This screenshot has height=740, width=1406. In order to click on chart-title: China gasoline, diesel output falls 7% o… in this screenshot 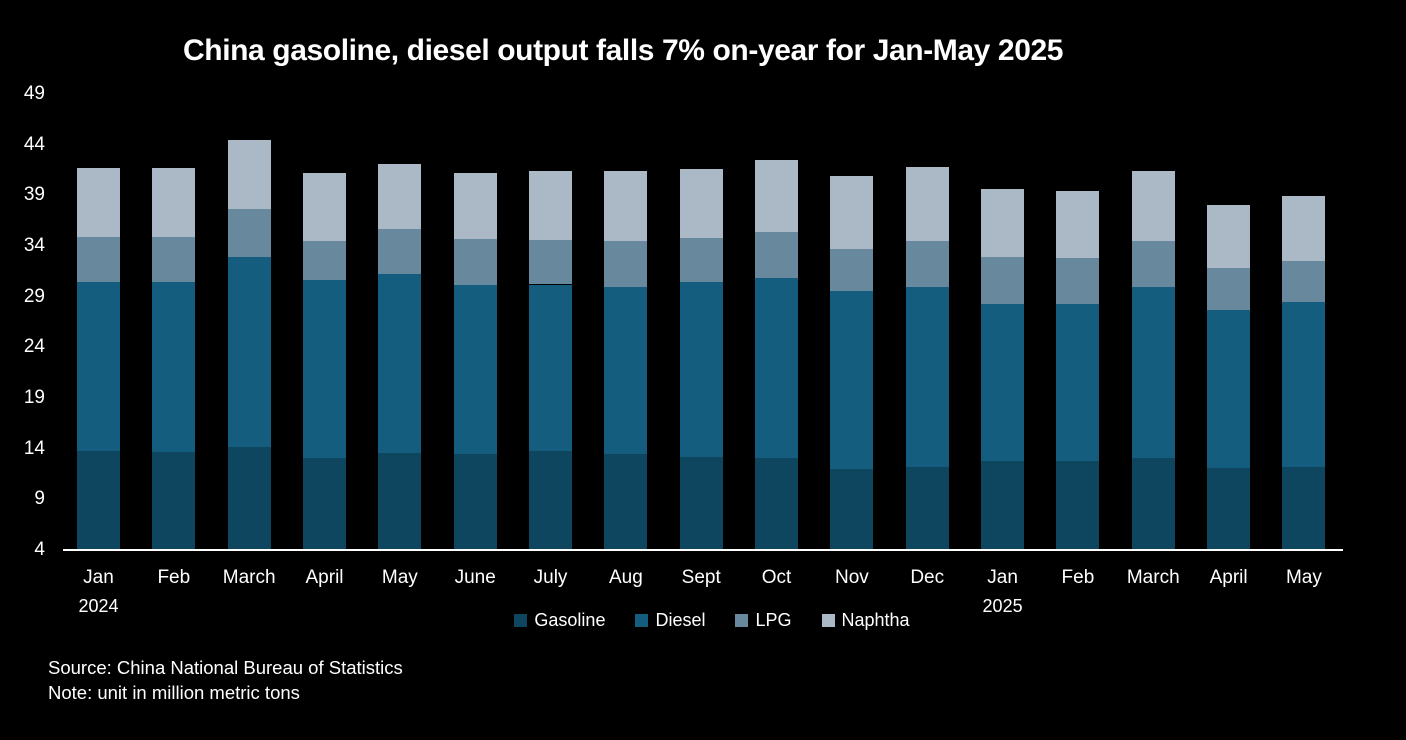, I will do `click(623, 50)`.